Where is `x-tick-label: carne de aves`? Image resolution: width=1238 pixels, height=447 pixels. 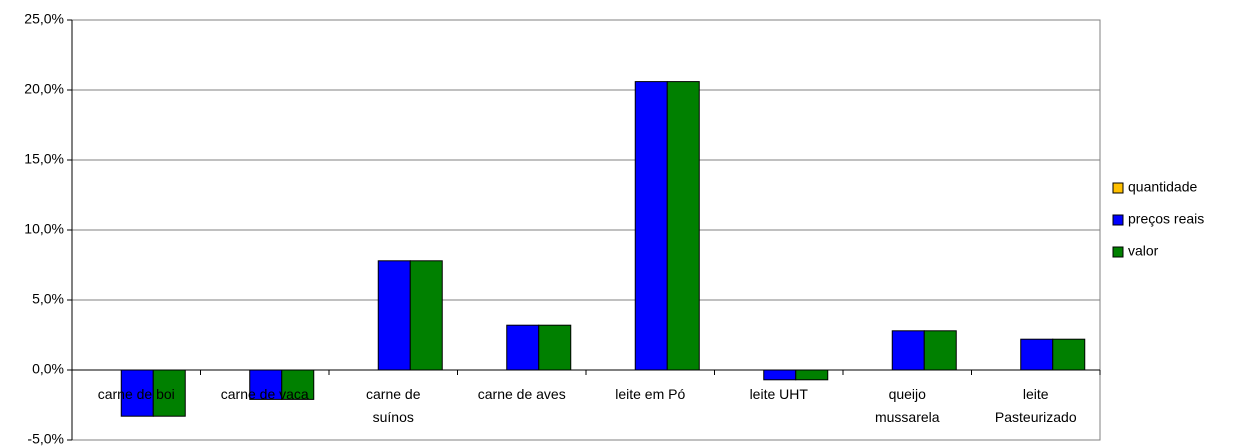 x-tick-label: carne de aves is located at coordinates (522, 394).